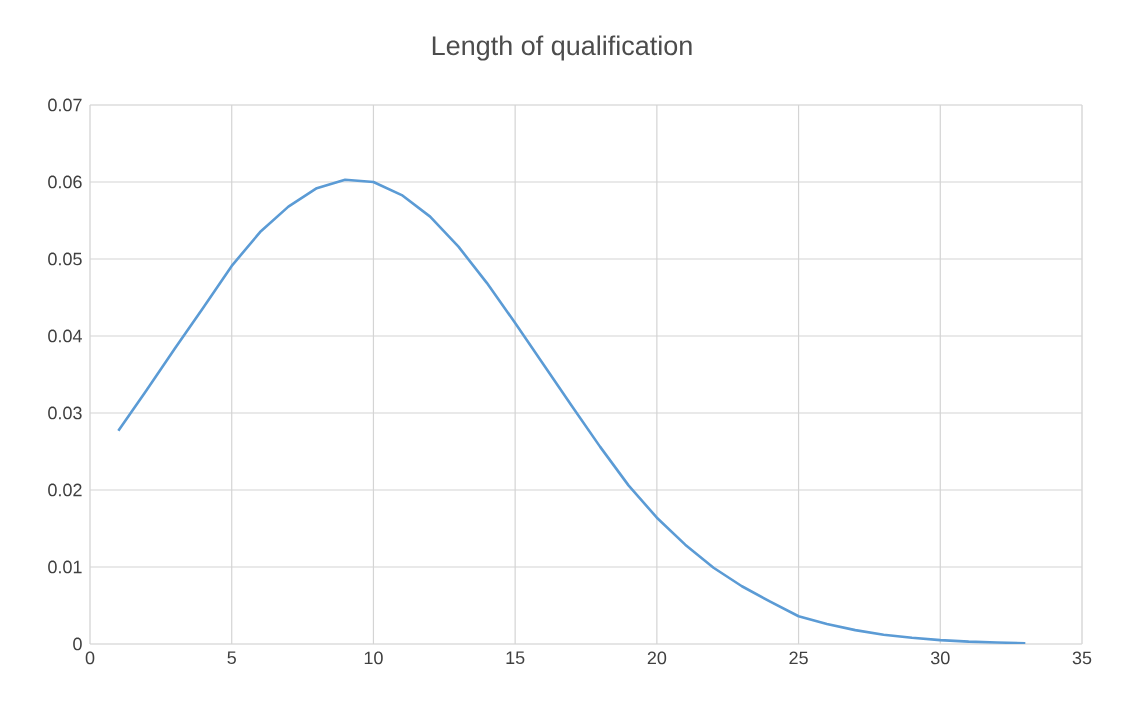  I want to click on y-tick-label: 0.02, so click(65, 490).